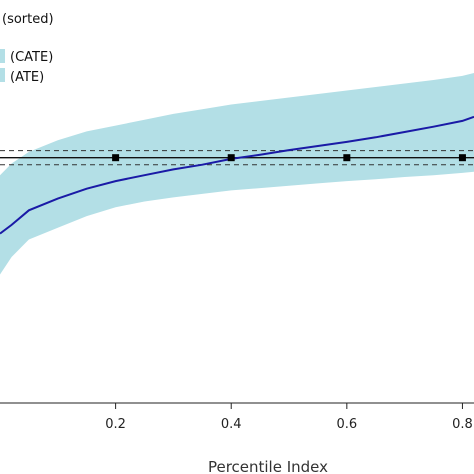  Describe the element at coordinates (289, 417) in the screenshot. I see `x-axis-ticks: 0.2 0.4 0.6 0.8` at that location.